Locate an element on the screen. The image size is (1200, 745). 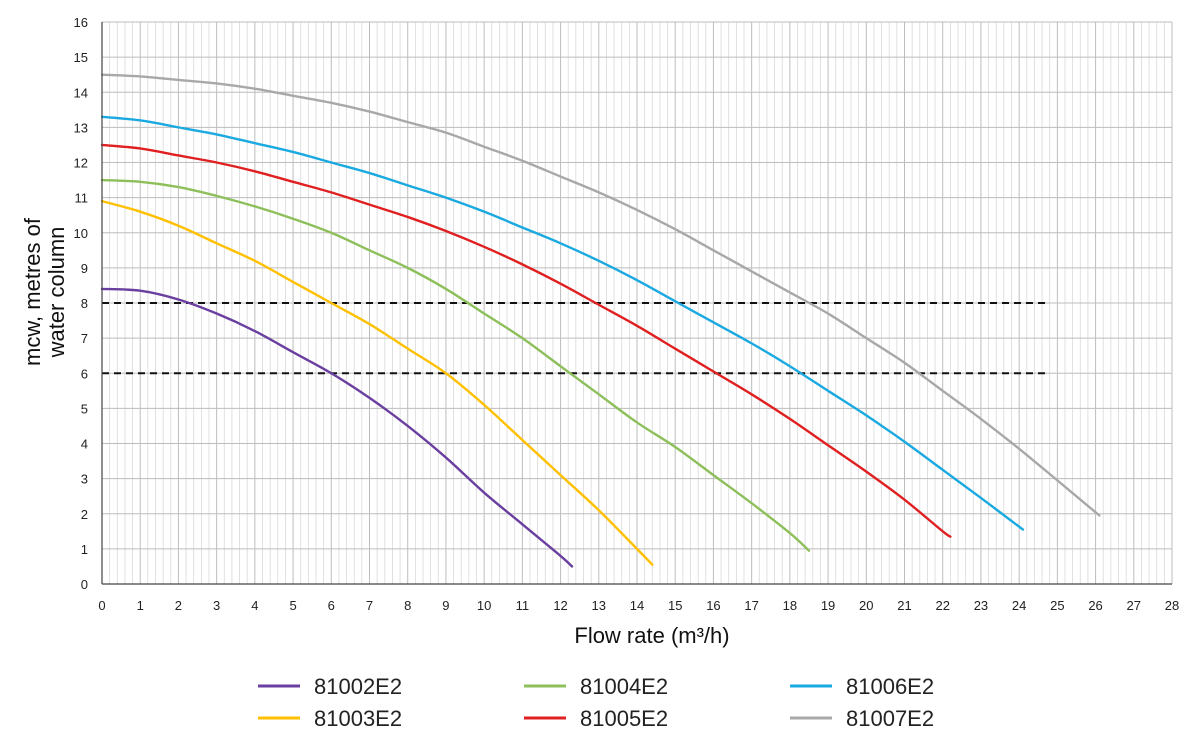
x-tick-label: 14 is located at coordinates (637, 605).